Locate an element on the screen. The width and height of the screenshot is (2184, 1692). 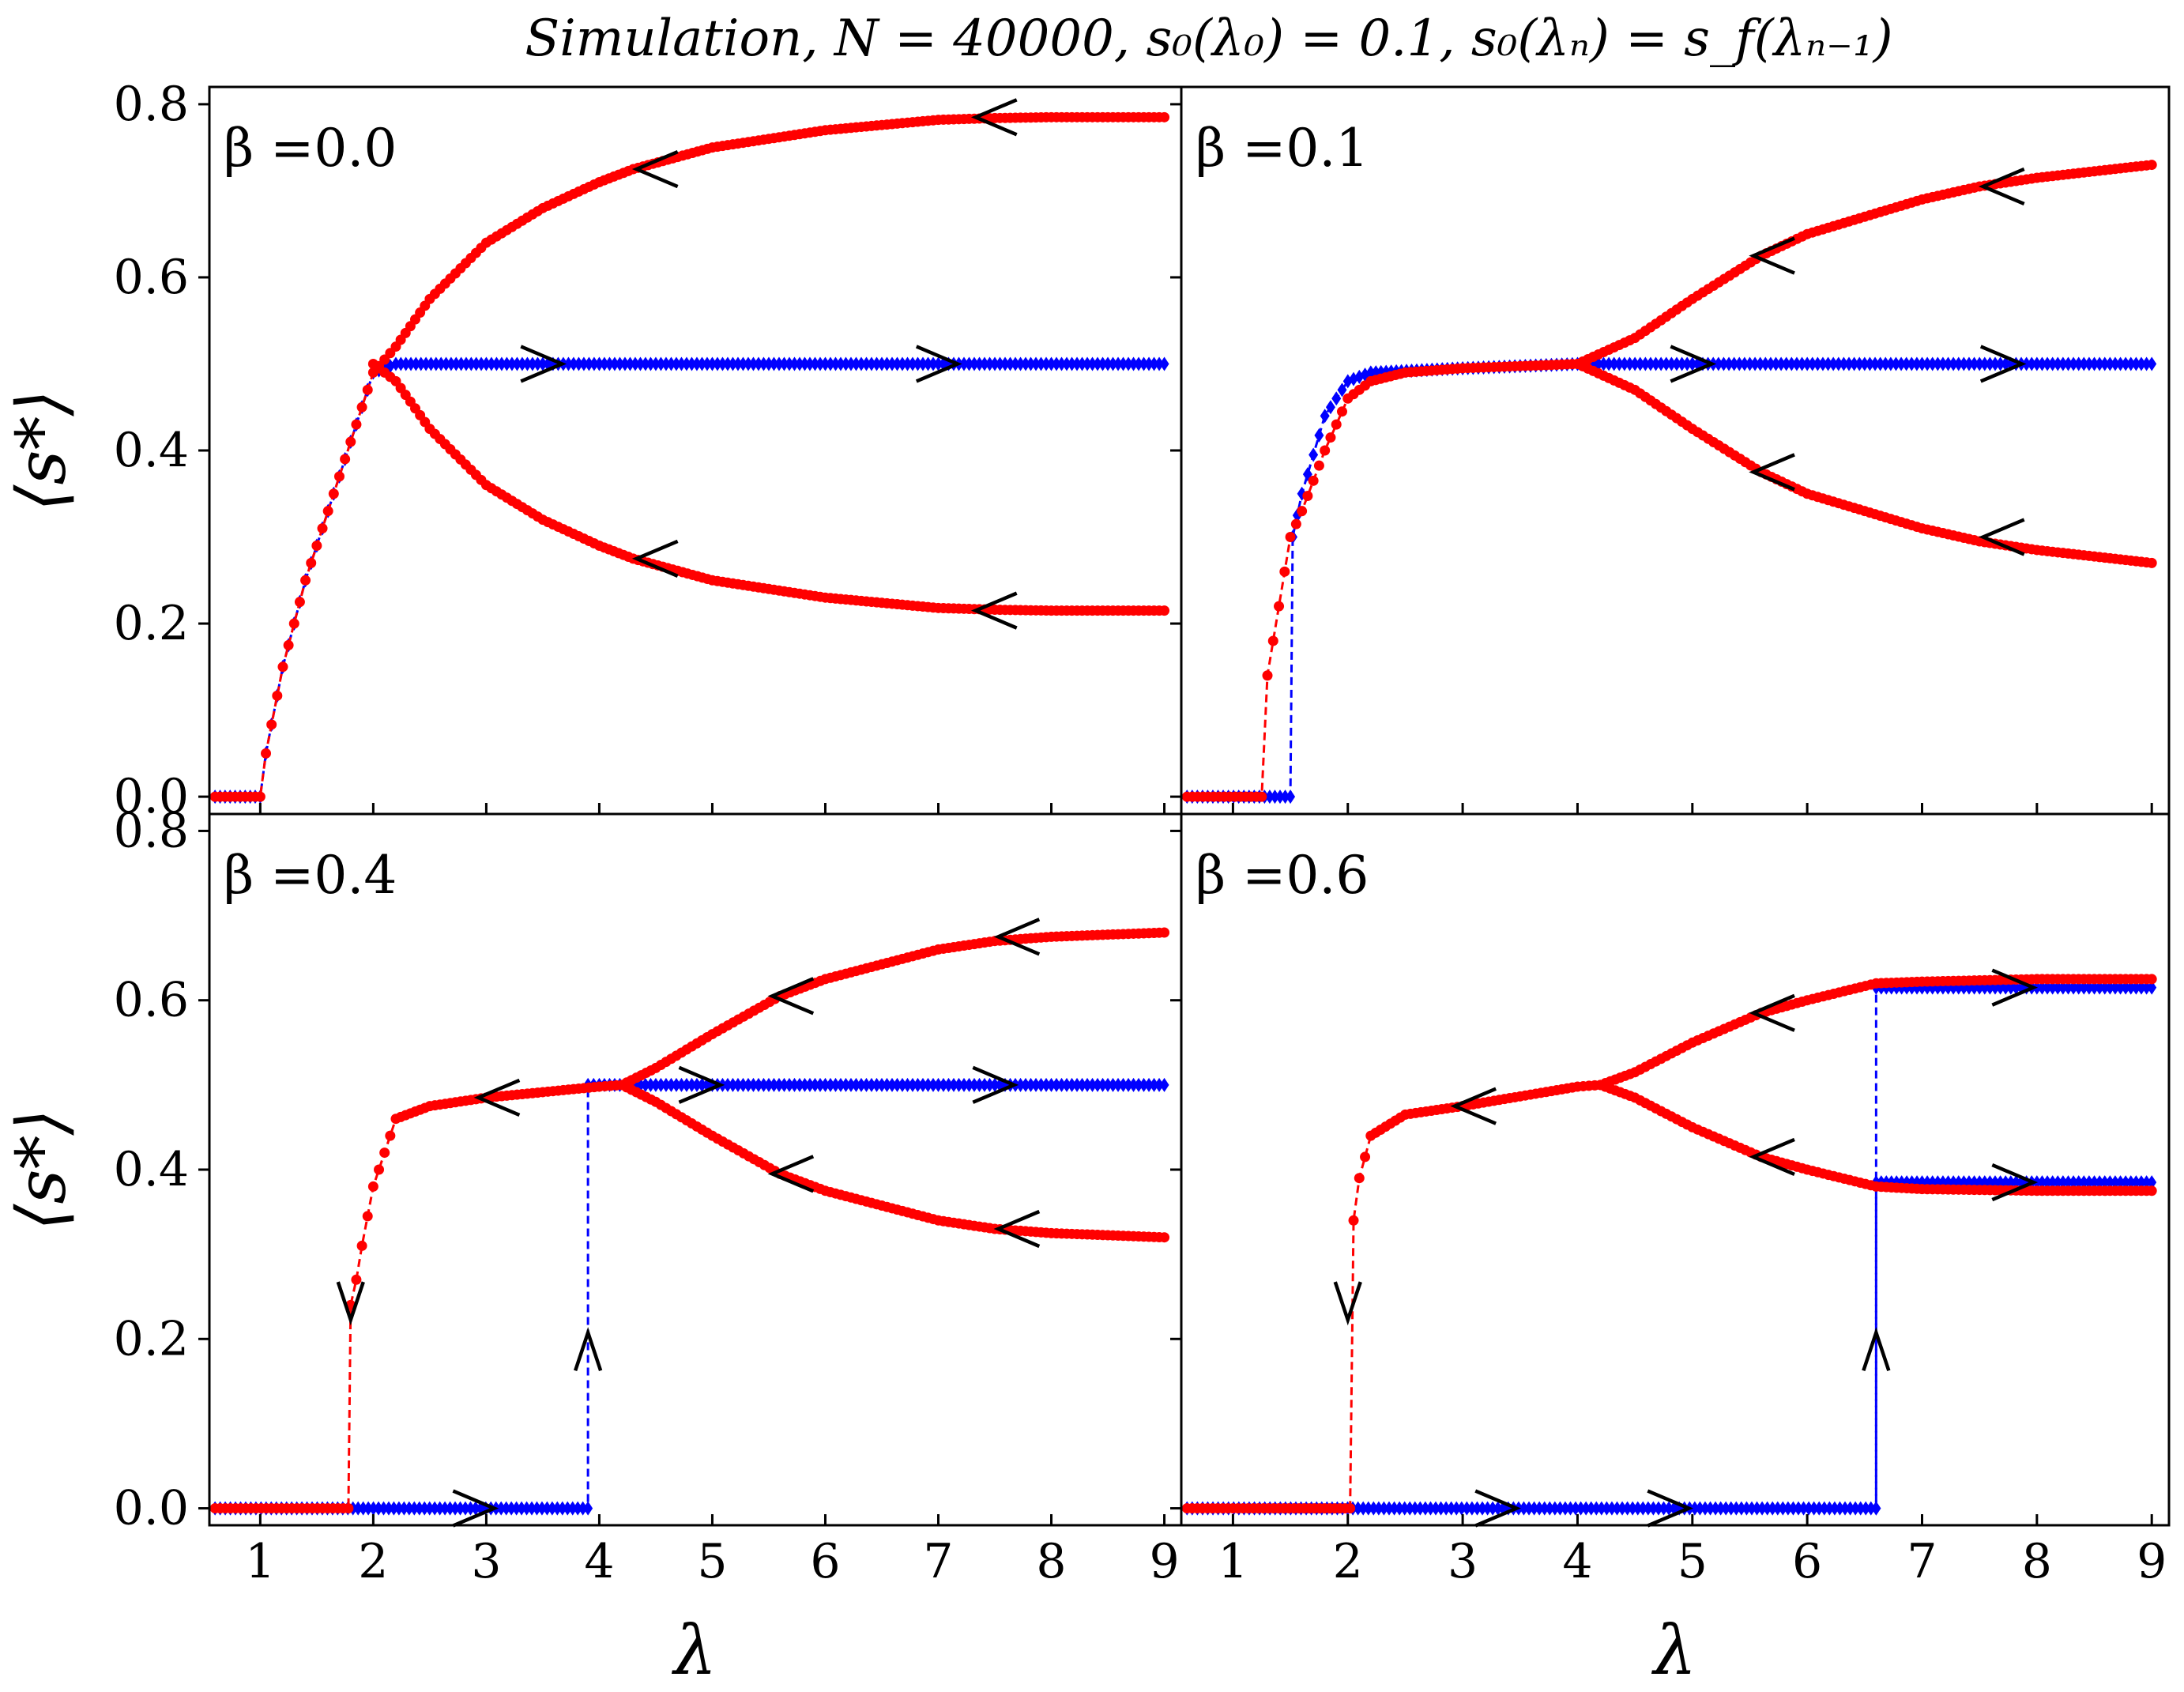
x-tick-label: 4 is located at coordinates (599, 1562).